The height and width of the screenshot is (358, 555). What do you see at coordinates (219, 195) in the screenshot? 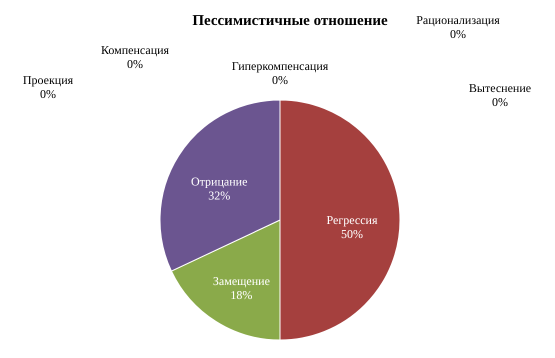
I see `data-label: 32%` at bounding box center [219, 195].